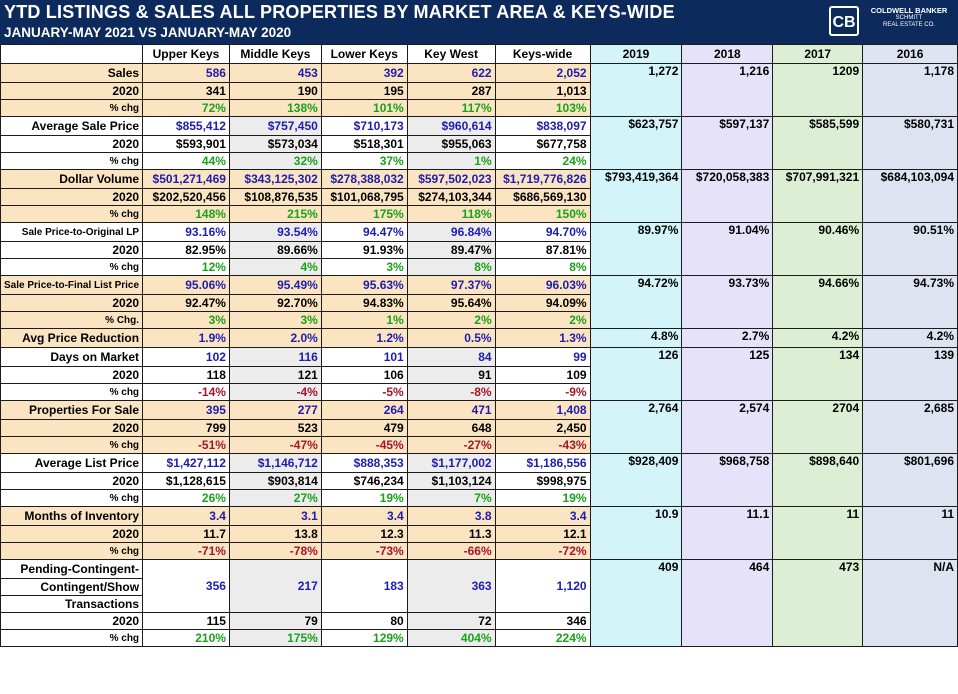 This screenshot has width=958, height=694. I want to click on prior-year-value: 190, so click(275, 91).